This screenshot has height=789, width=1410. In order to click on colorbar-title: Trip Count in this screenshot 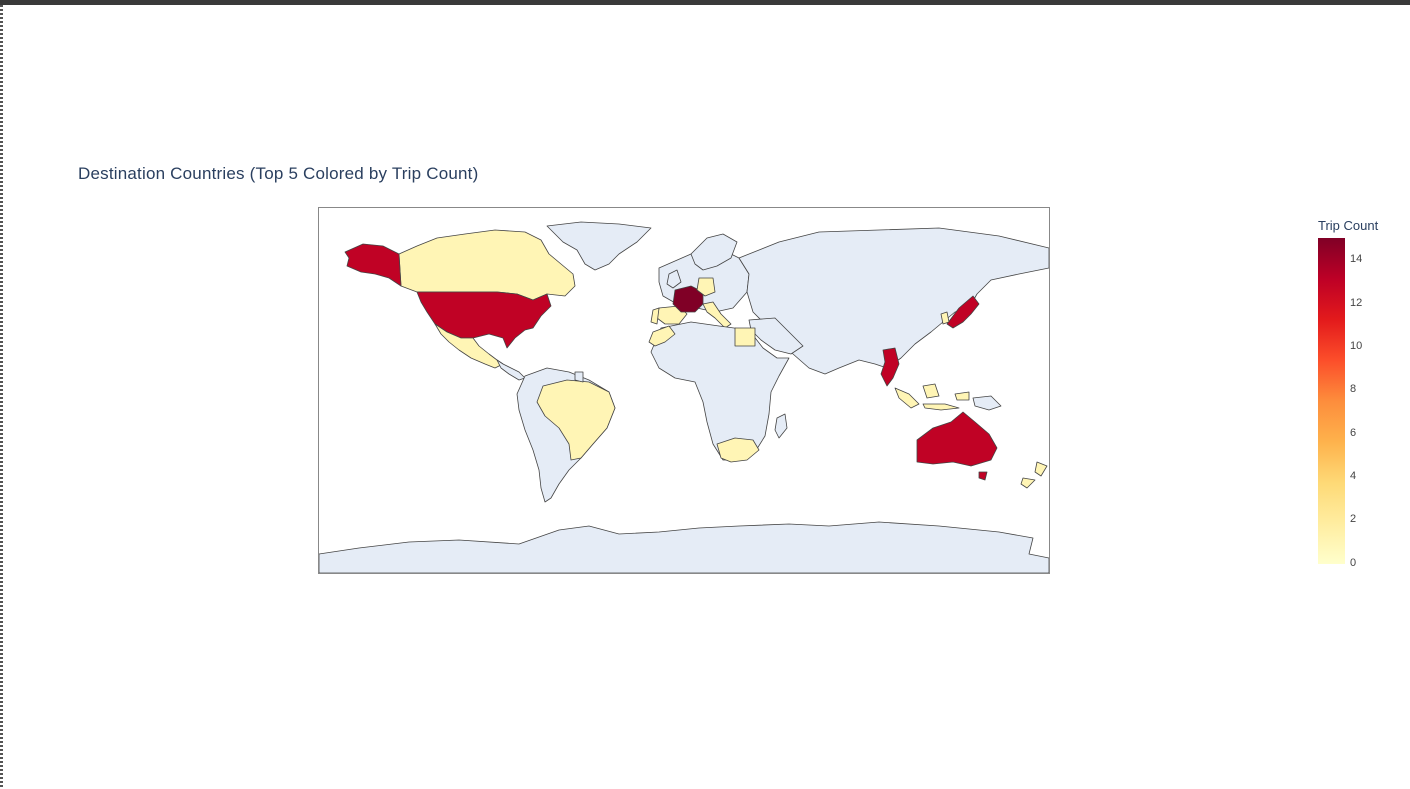, I will do `click(1348, 225)`.